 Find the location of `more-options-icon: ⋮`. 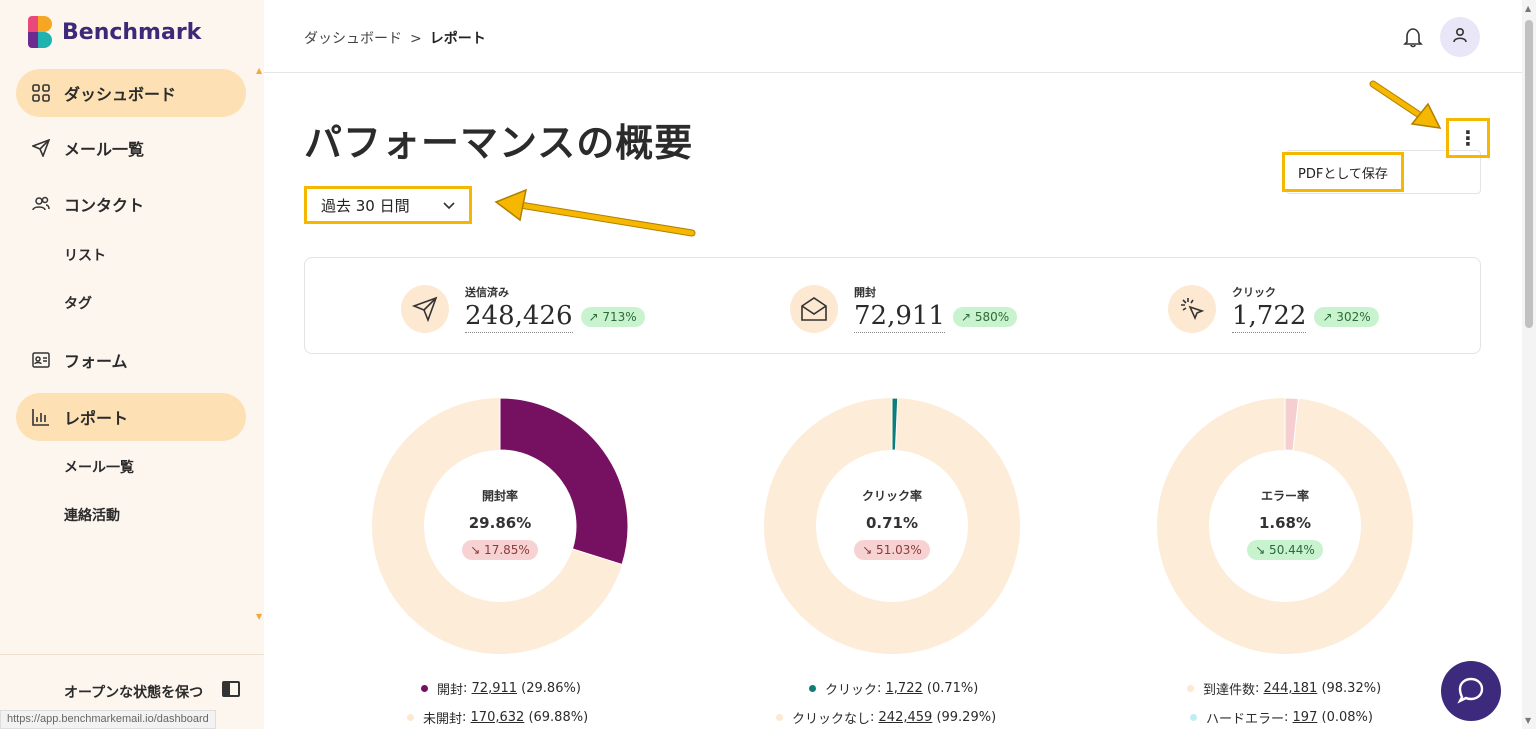

more-options-icon: ⋮ is located at coordinates (1468, 138).